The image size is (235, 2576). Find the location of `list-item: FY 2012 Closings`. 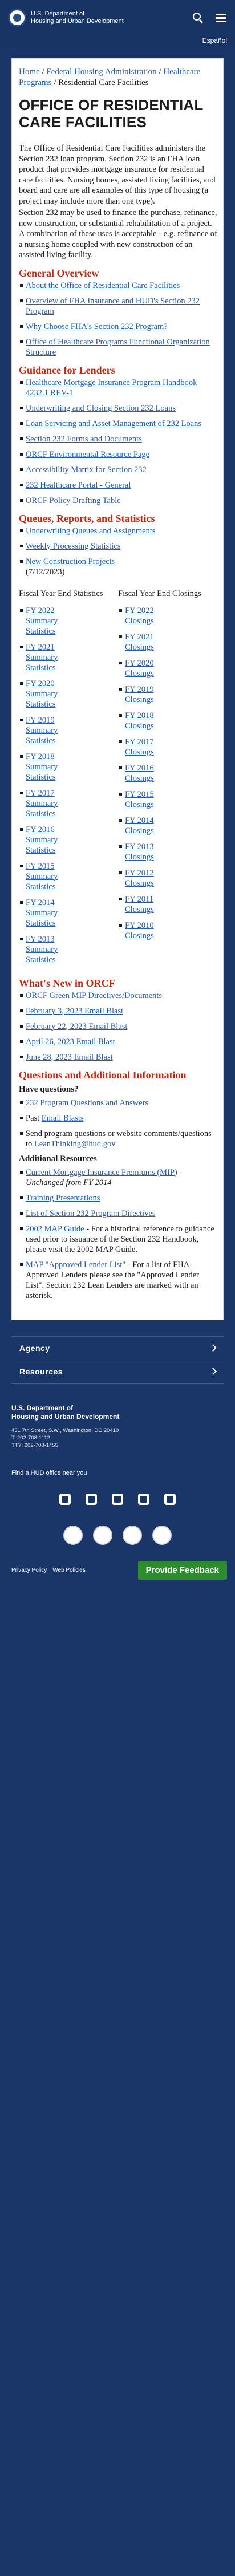

list-item: FY 2012 Closings is located at coordinates (147, 879).